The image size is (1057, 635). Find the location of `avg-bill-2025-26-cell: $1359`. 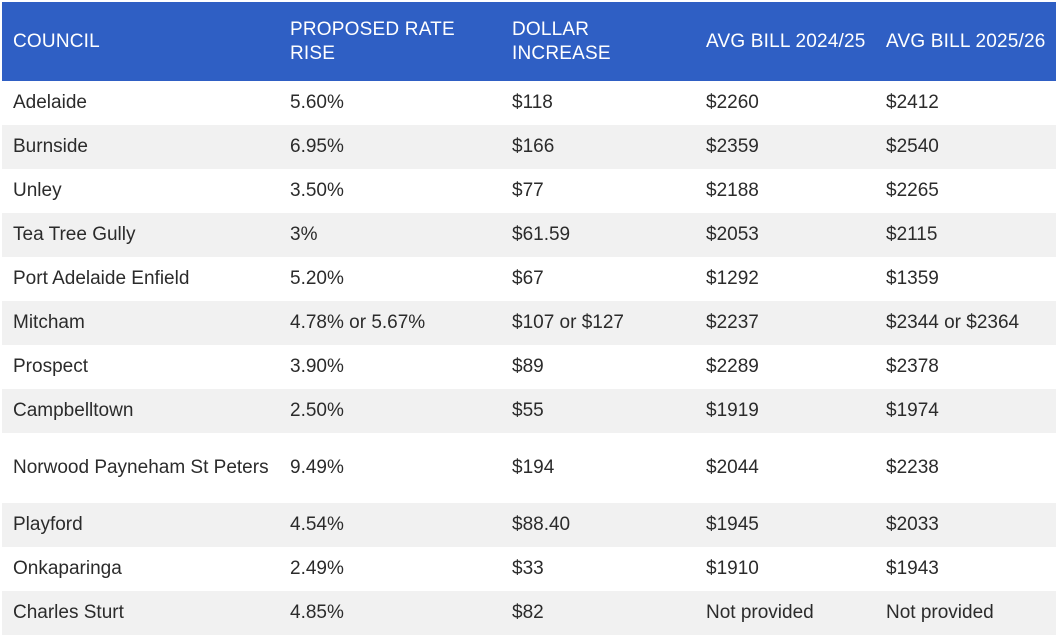

avg-bill-2025-26-cell: $1359 is located at coordinates (912, 278).